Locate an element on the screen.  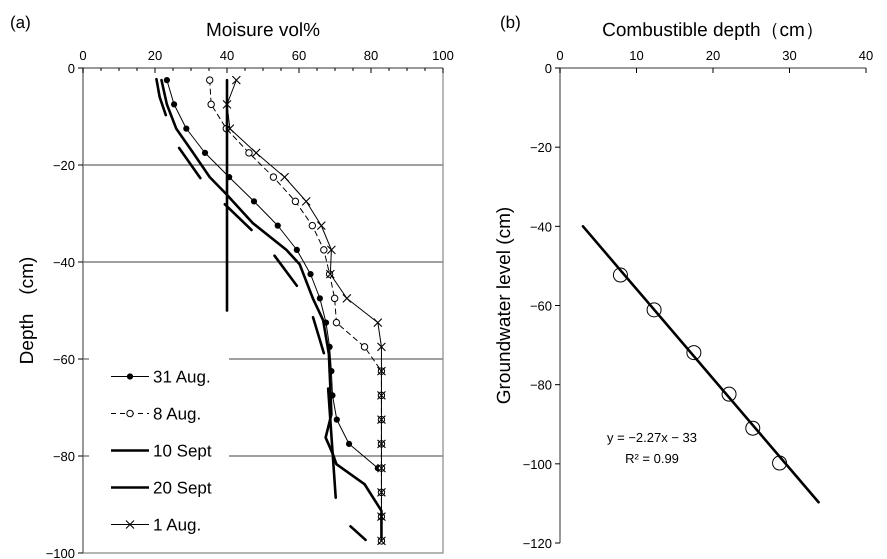
x-tick-label: 60 is located at coordinates (299, 55).